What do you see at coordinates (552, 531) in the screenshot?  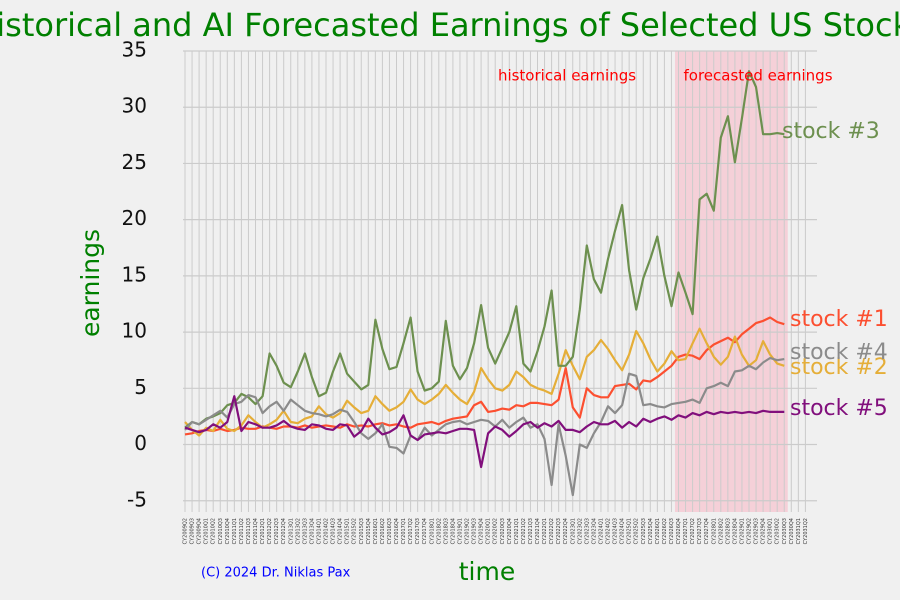 I see `x-tick-label: CY2022Q2` at bounding box center [552, 531].